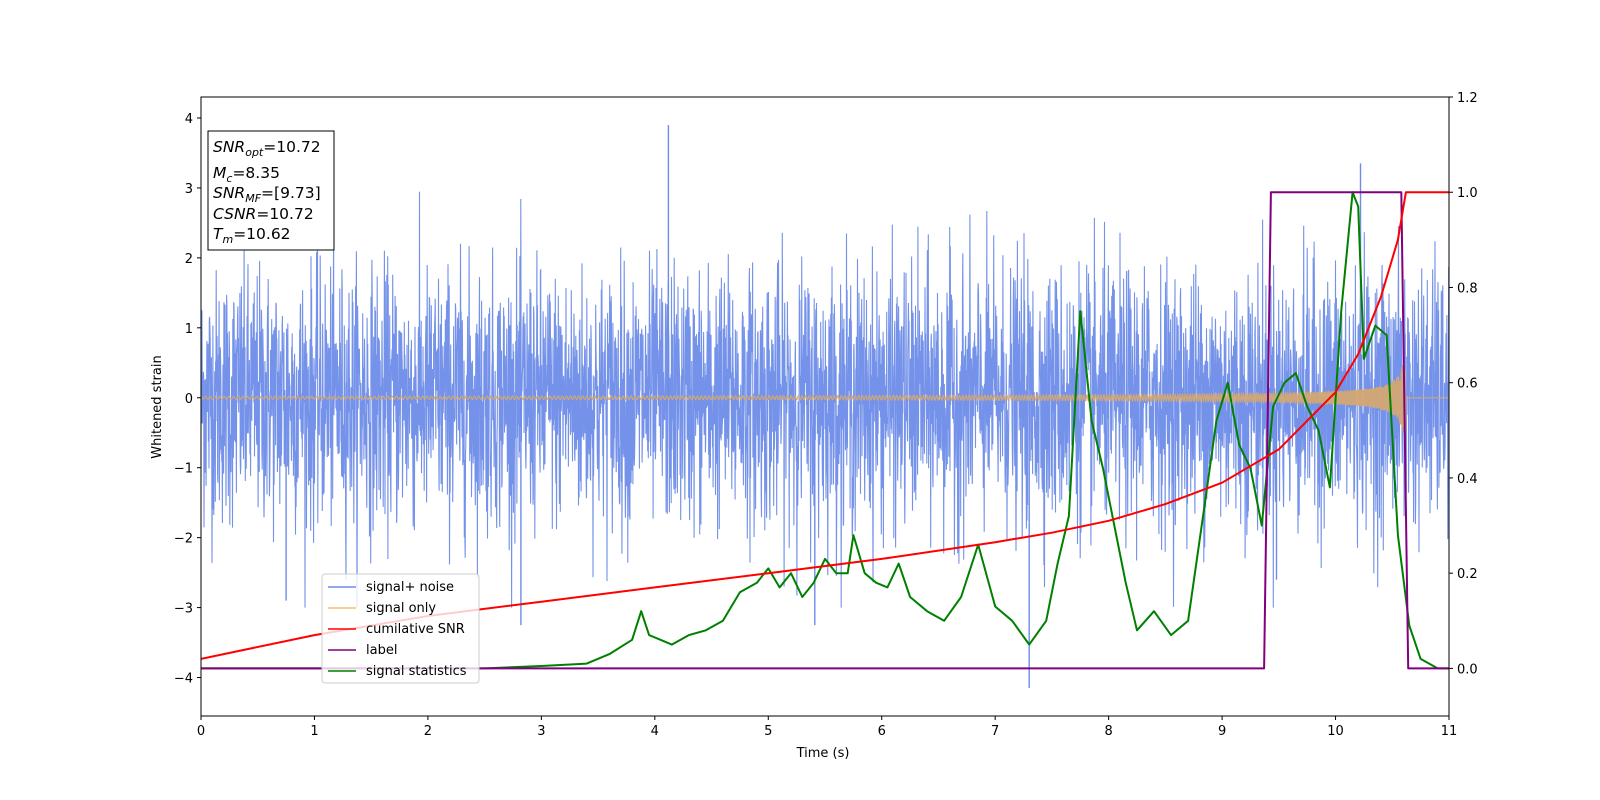 Image resolution: width=1600 pixels, height=800 pixels. What do you see at coordinates (1467, 479) in the screenshot?
I see `y2-tick-label: 0.4` at bounding box center [1467, 479].